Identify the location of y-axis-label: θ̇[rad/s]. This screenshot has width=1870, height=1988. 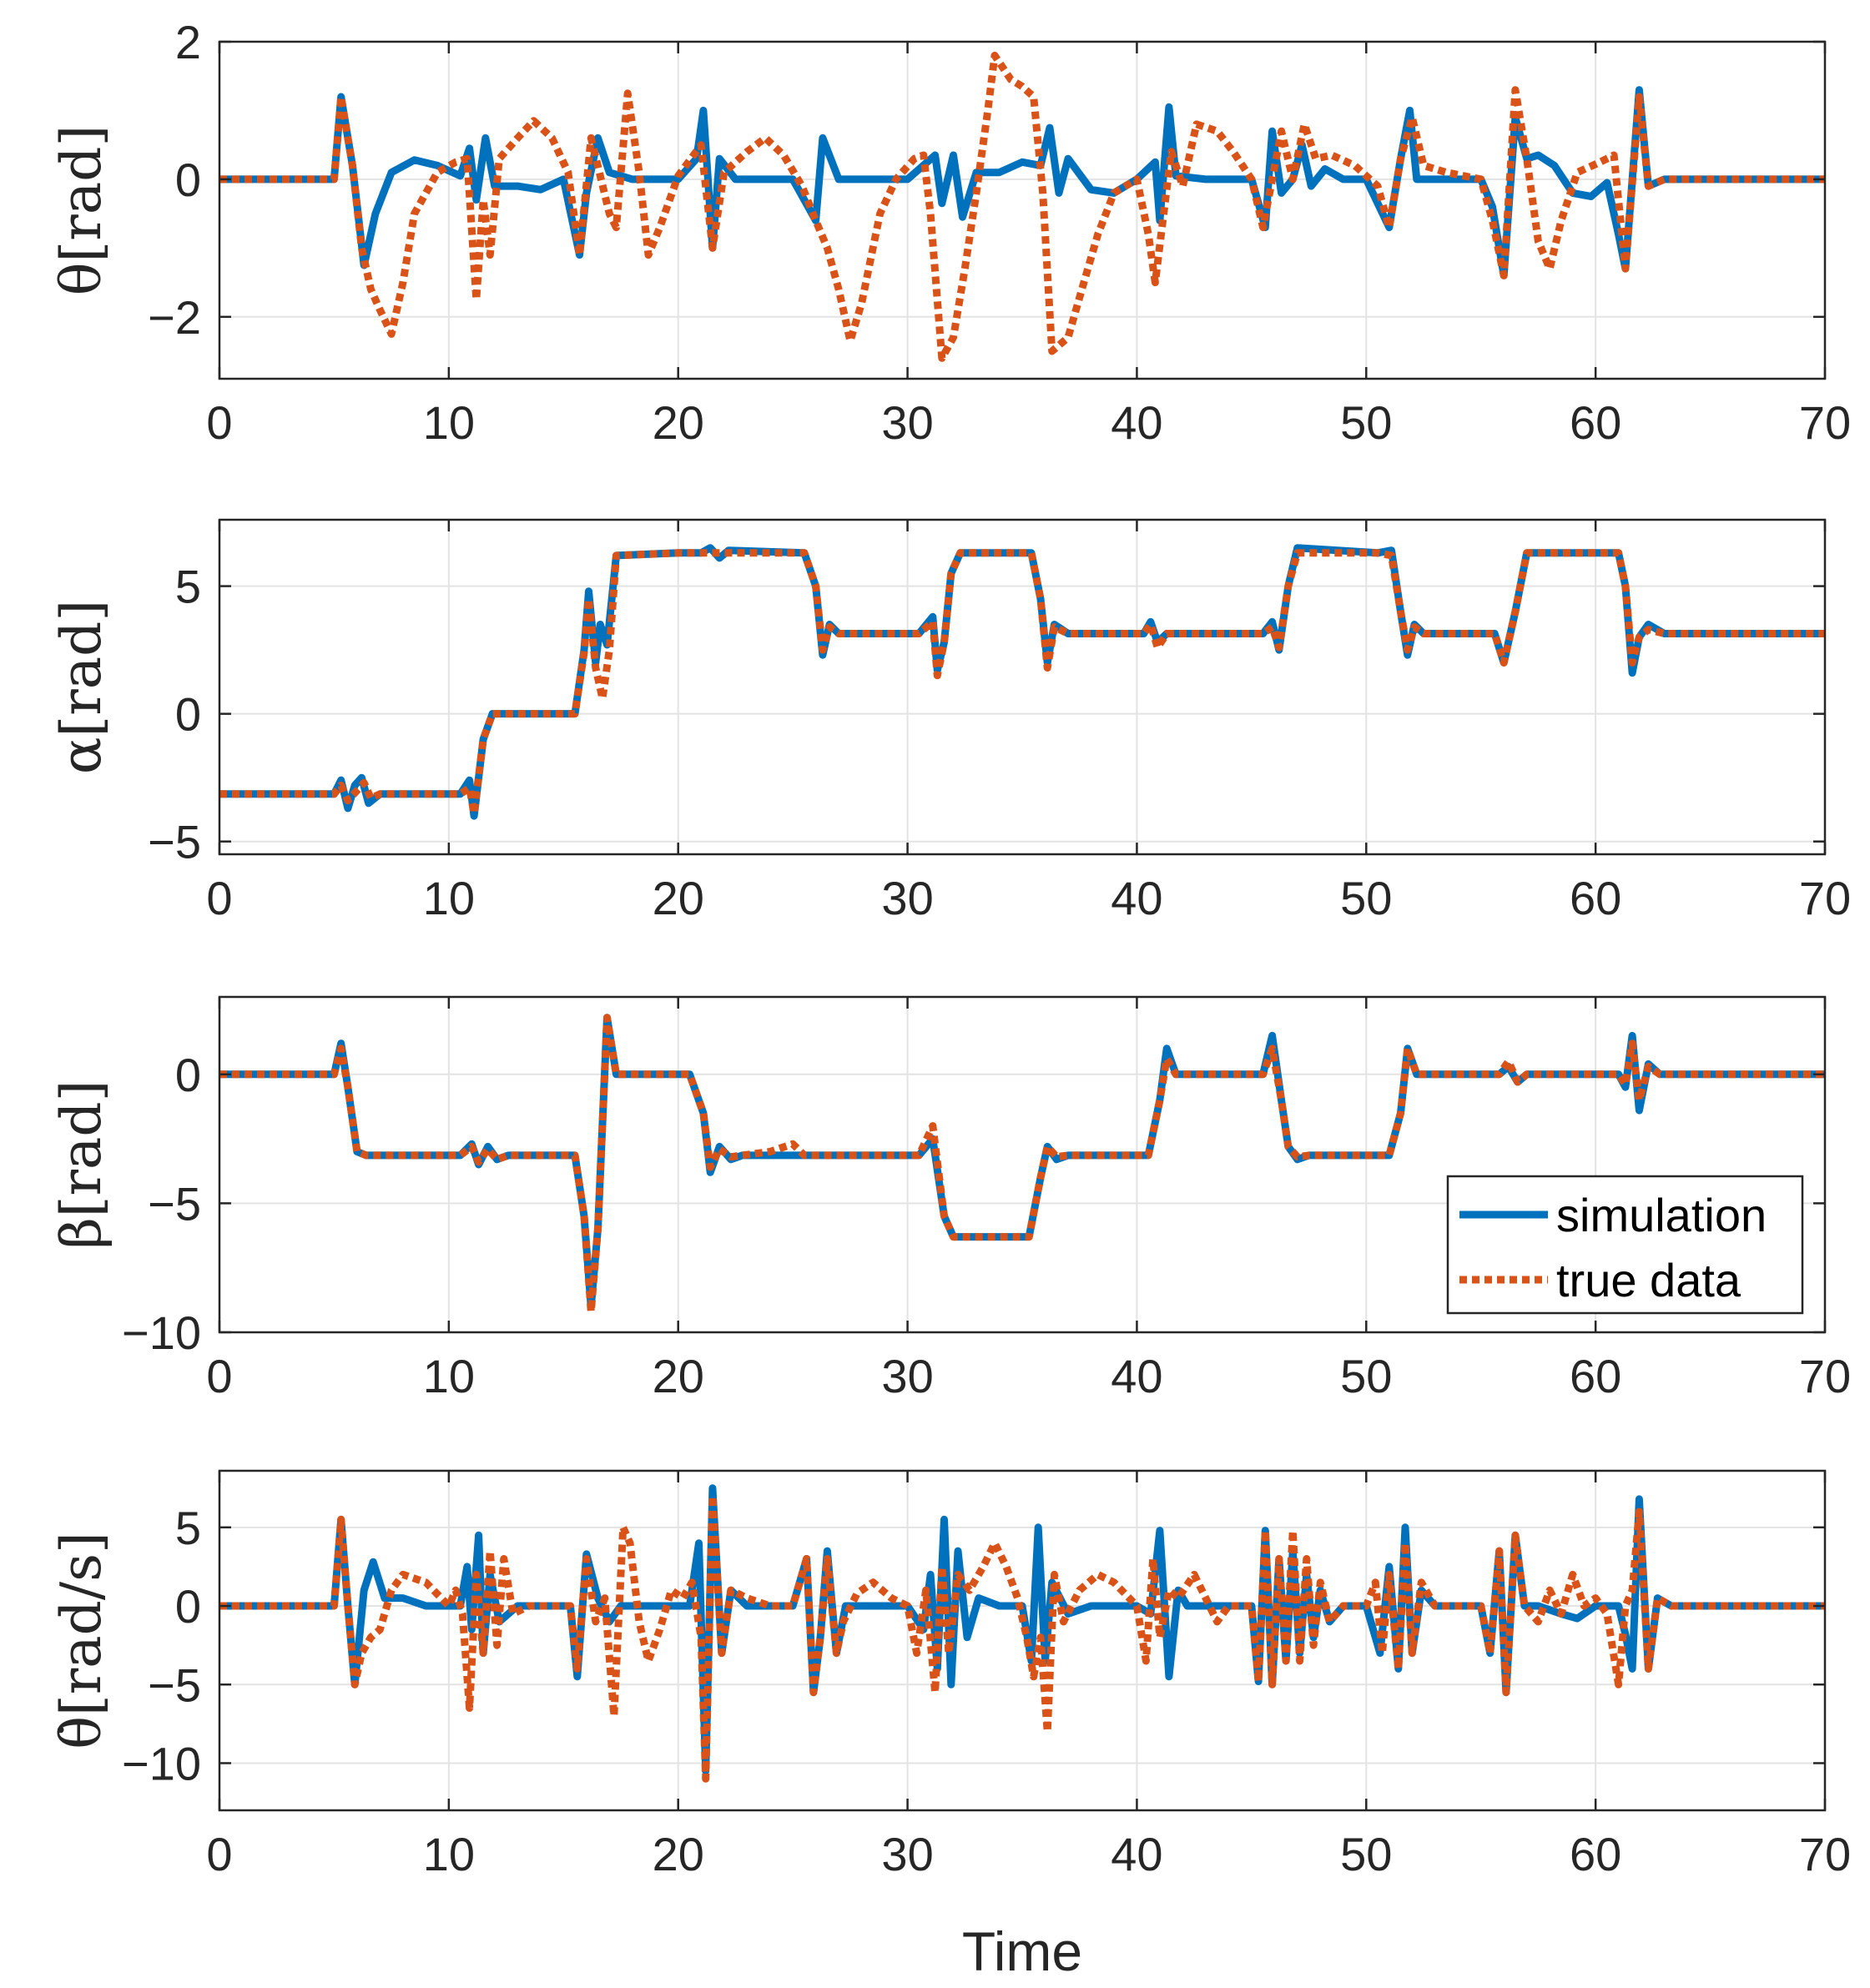
(81, 1640).